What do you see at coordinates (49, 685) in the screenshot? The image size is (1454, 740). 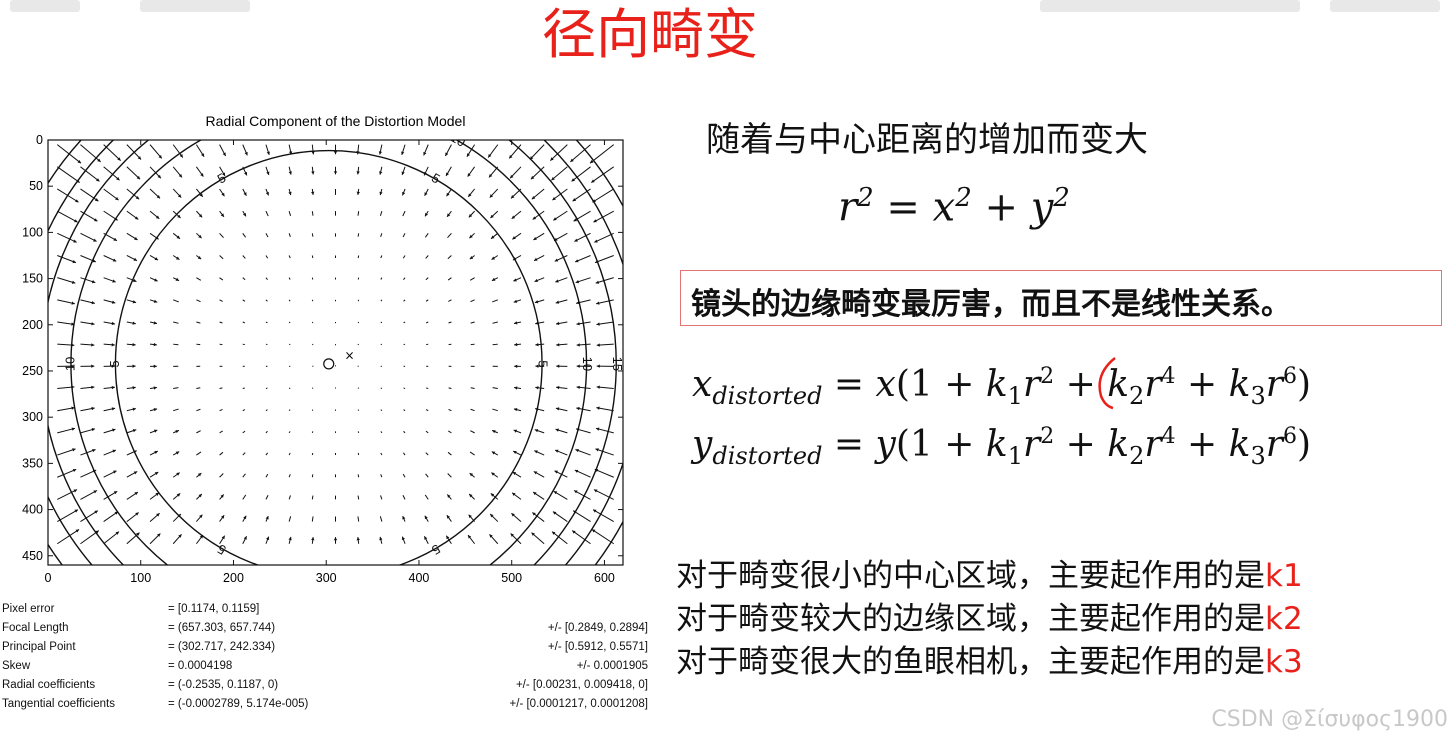 I see `parameter-label: Radial coefficients` at bounding box center [49, 685].